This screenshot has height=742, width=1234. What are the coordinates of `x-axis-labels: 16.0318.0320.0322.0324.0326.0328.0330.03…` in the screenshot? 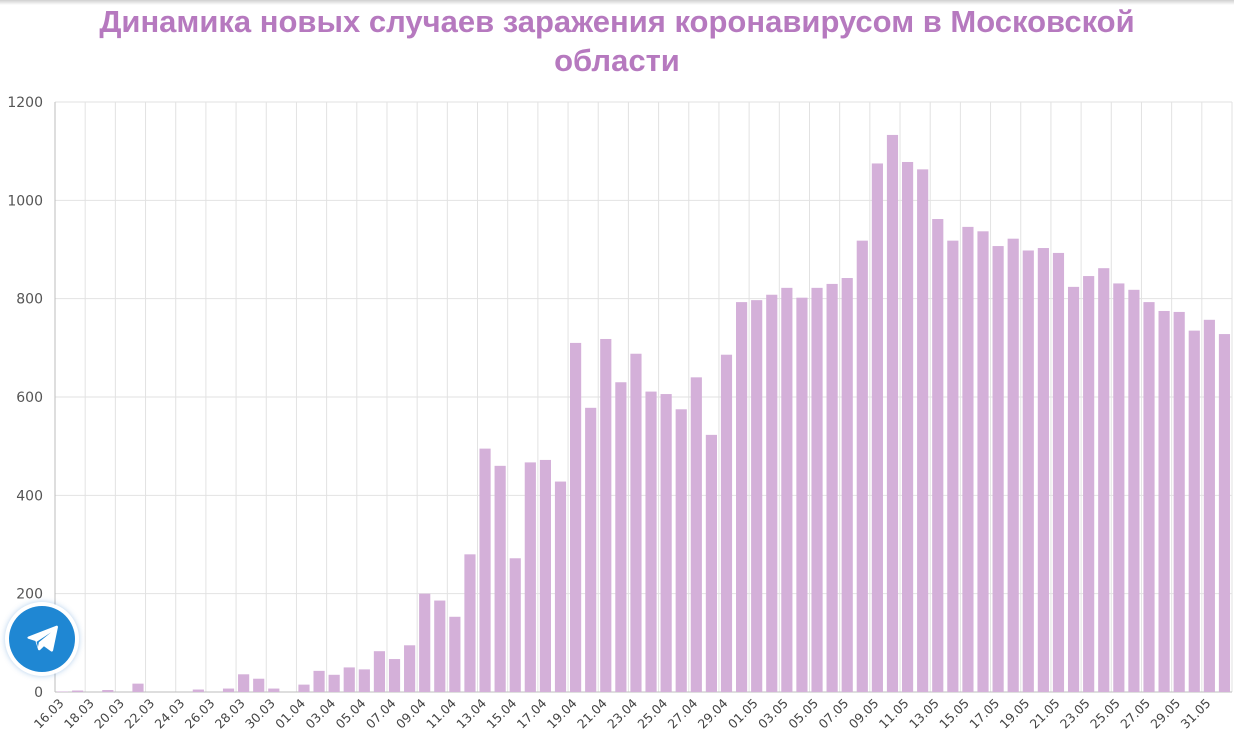 It's located at (622, 713).